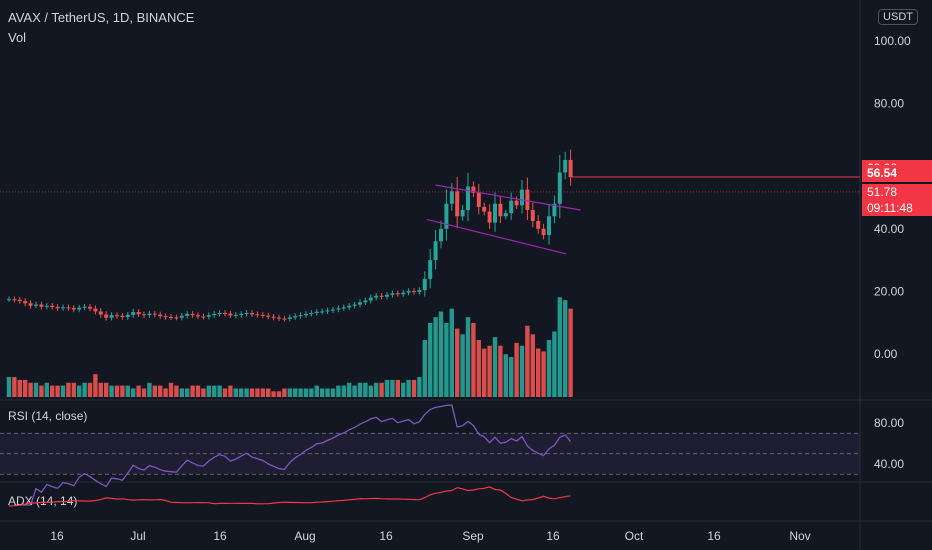 This screenshot has width=932, height=550. Describe the element at coordinates (799, 536) in the screenshot. I see `time-axis-label: Nov` at that location.